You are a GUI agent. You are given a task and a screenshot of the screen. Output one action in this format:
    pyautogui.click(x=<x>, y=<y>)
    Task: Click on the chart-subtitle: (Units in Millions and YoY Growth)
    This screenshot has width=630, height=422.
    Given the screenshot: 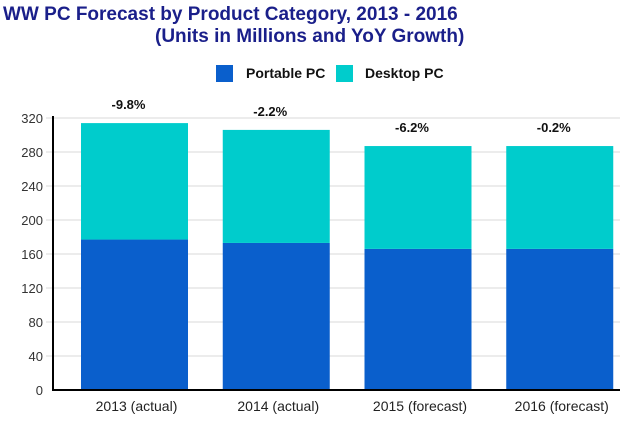 What is the action you would take?
    pyautogui.click(x=310, y=36)
    